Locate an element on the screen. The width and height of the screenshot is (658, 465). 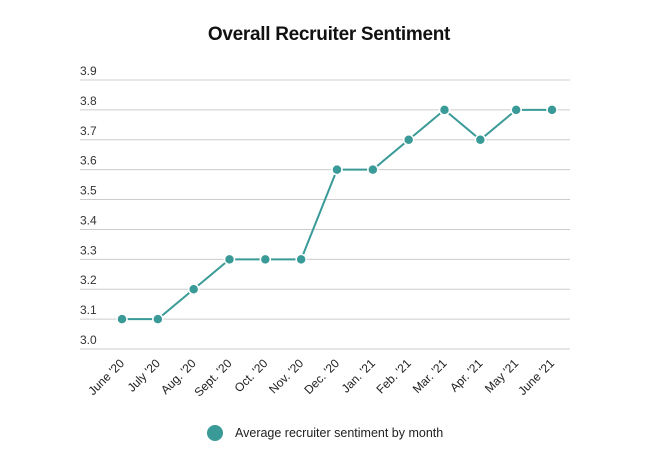
x-tick-label: Jan. '21 is located at coordinates (359, 376).